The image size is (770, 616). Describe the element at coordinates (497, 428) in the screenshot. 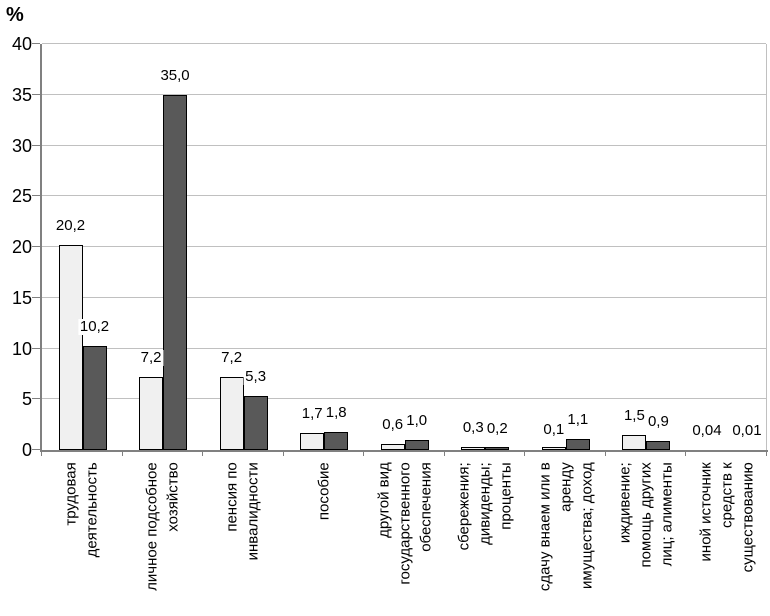

I see `bar-value-label: 0,2` at that location.